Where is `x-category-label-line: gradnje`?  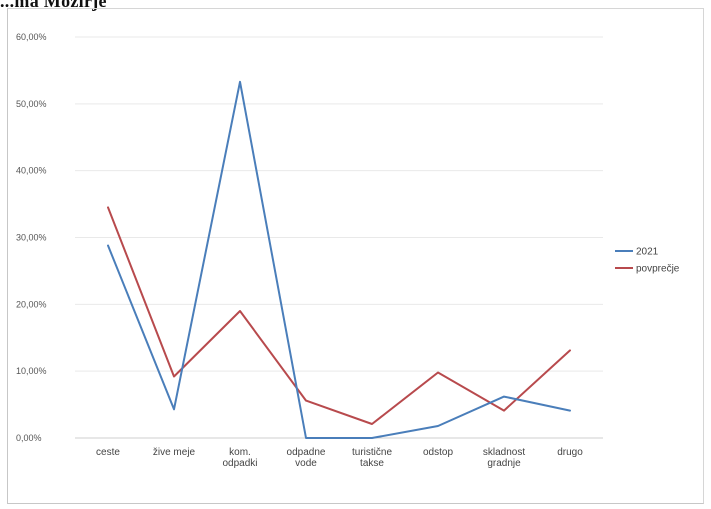
x-category-label-line: gradnje is located at coordinates (504, 463).